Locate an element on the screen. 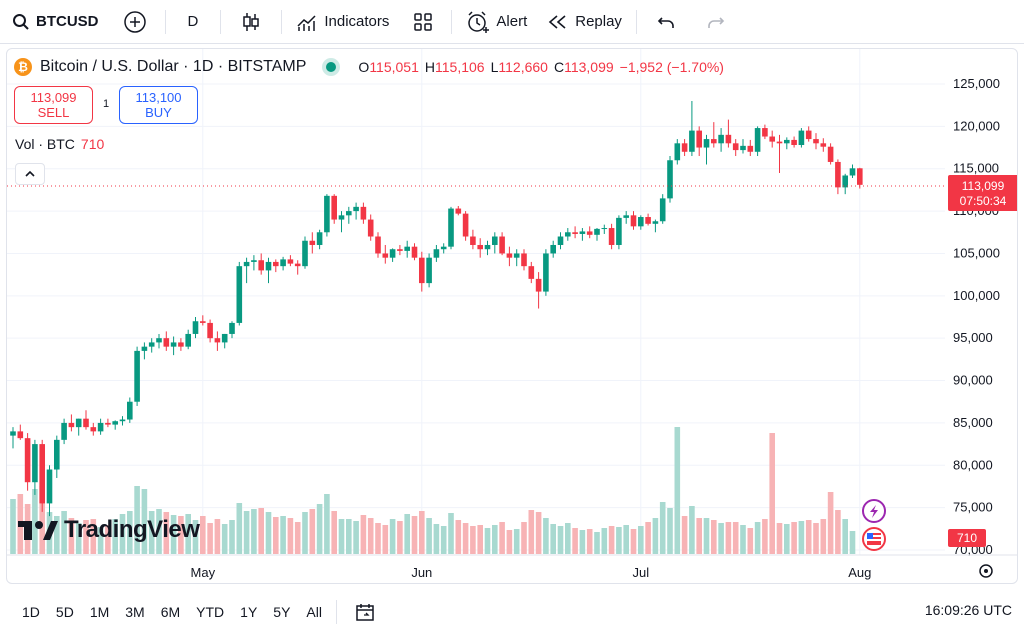  price-tick-label: 125,000 is located at coordinates (976, 83).